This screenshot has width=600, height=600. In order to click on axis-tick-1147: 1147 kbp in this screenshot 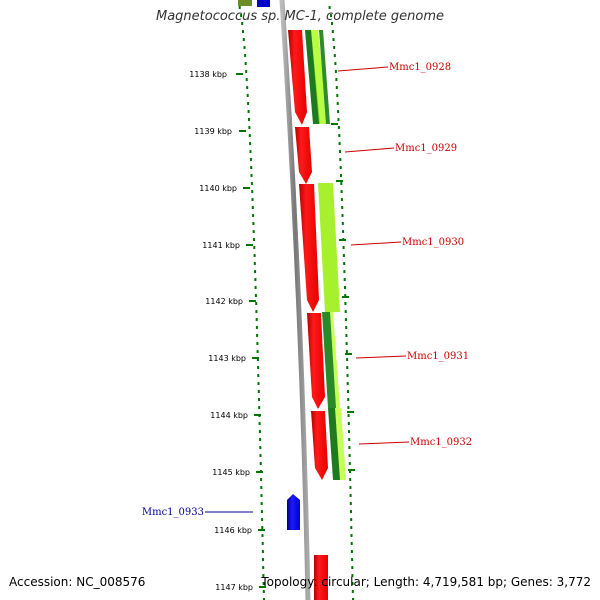, I will do `click(240, 587)`.